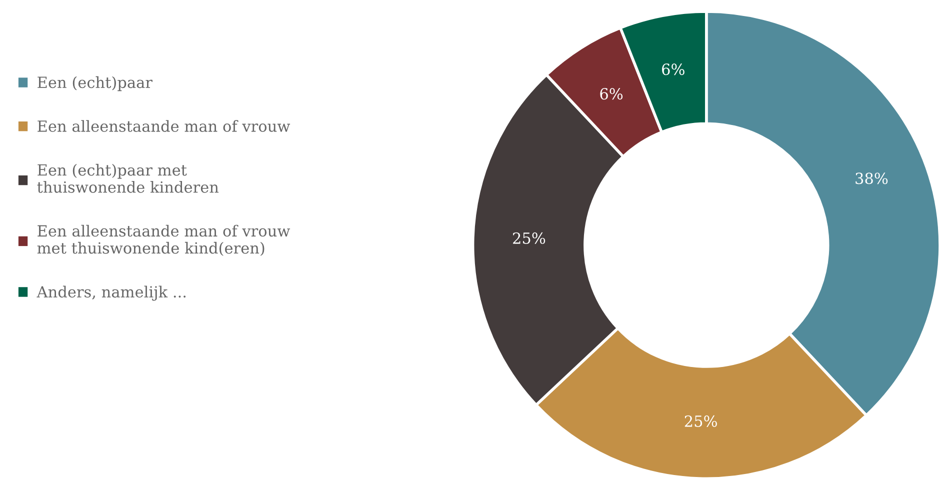 The height and width of the screenshot is (481, 940). What do you see at coordinates (164, 126) in the screenshot?
I see `legend-label: Een alleenstaande man of vrouw` at bounding box center [164, 126].